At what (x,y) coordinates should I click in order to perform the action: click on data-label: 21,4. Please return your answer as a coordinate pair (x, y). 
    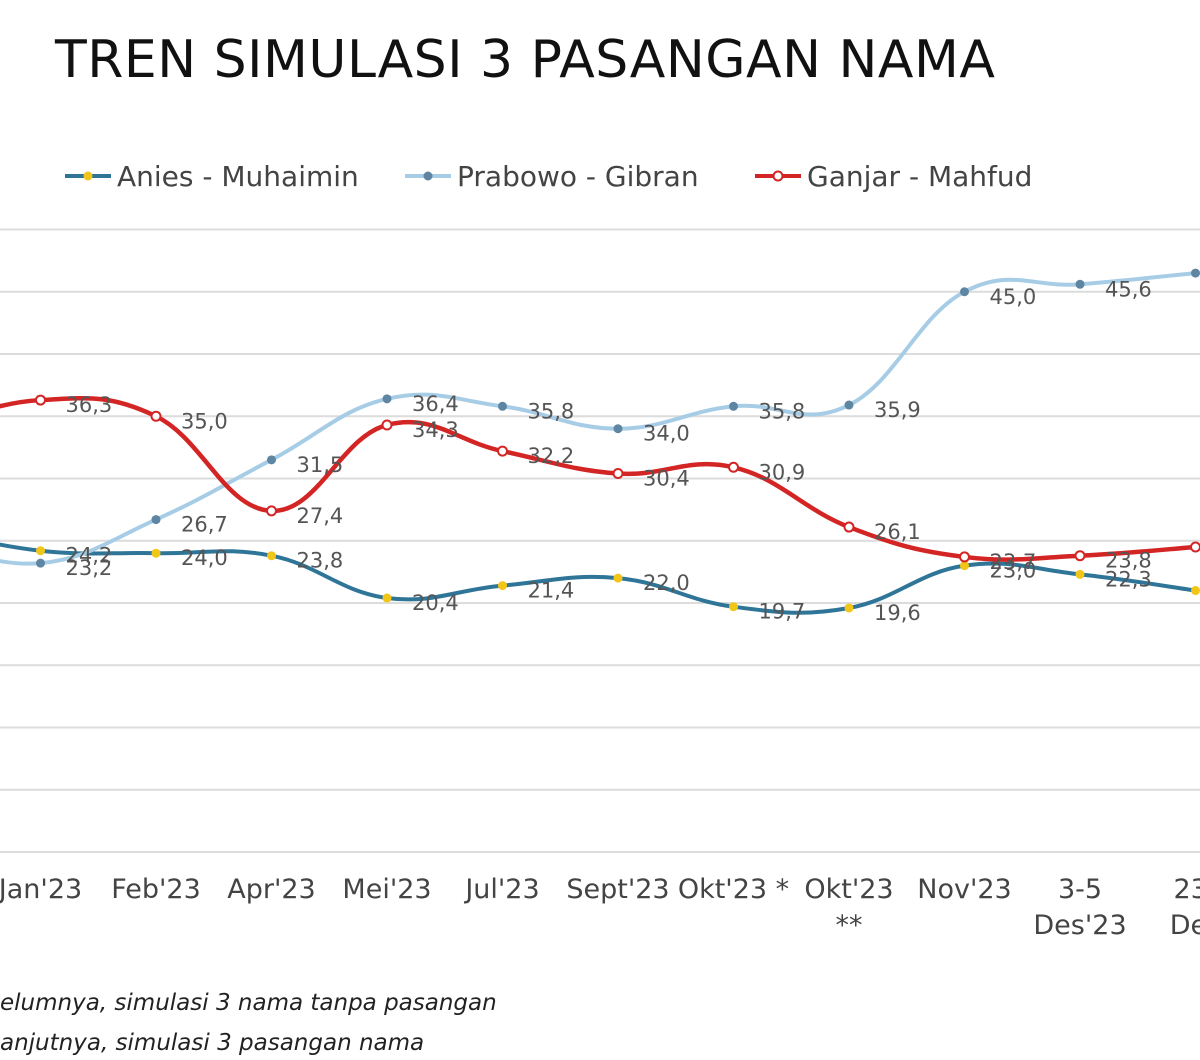
    Looking at the image, I should click on (551, 591).